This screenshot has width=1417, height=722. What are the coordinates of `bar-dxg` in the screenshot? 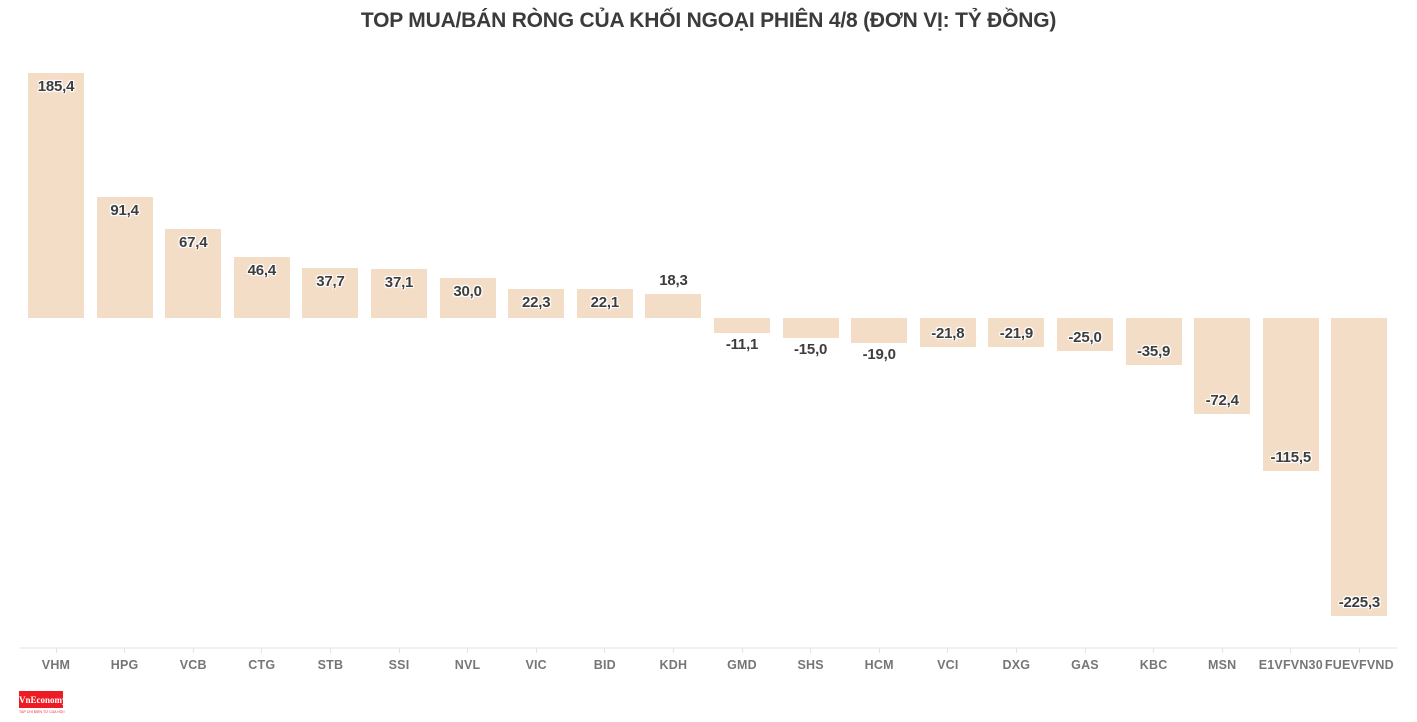 It's located at (1016, 332).